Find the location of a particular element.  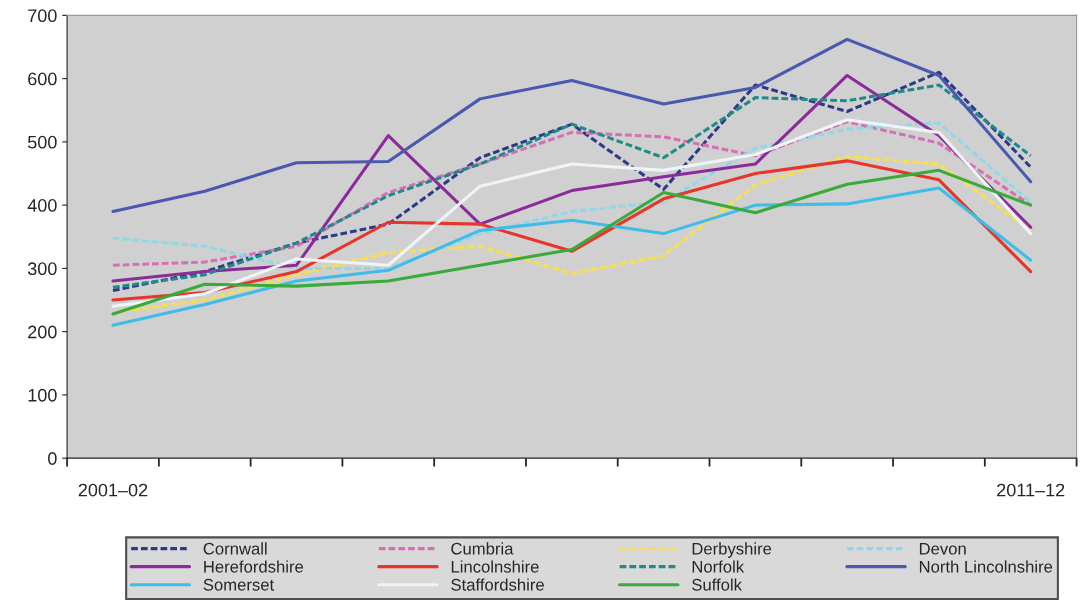

legend-label: Cumbria is located at coordinates (482, 548).